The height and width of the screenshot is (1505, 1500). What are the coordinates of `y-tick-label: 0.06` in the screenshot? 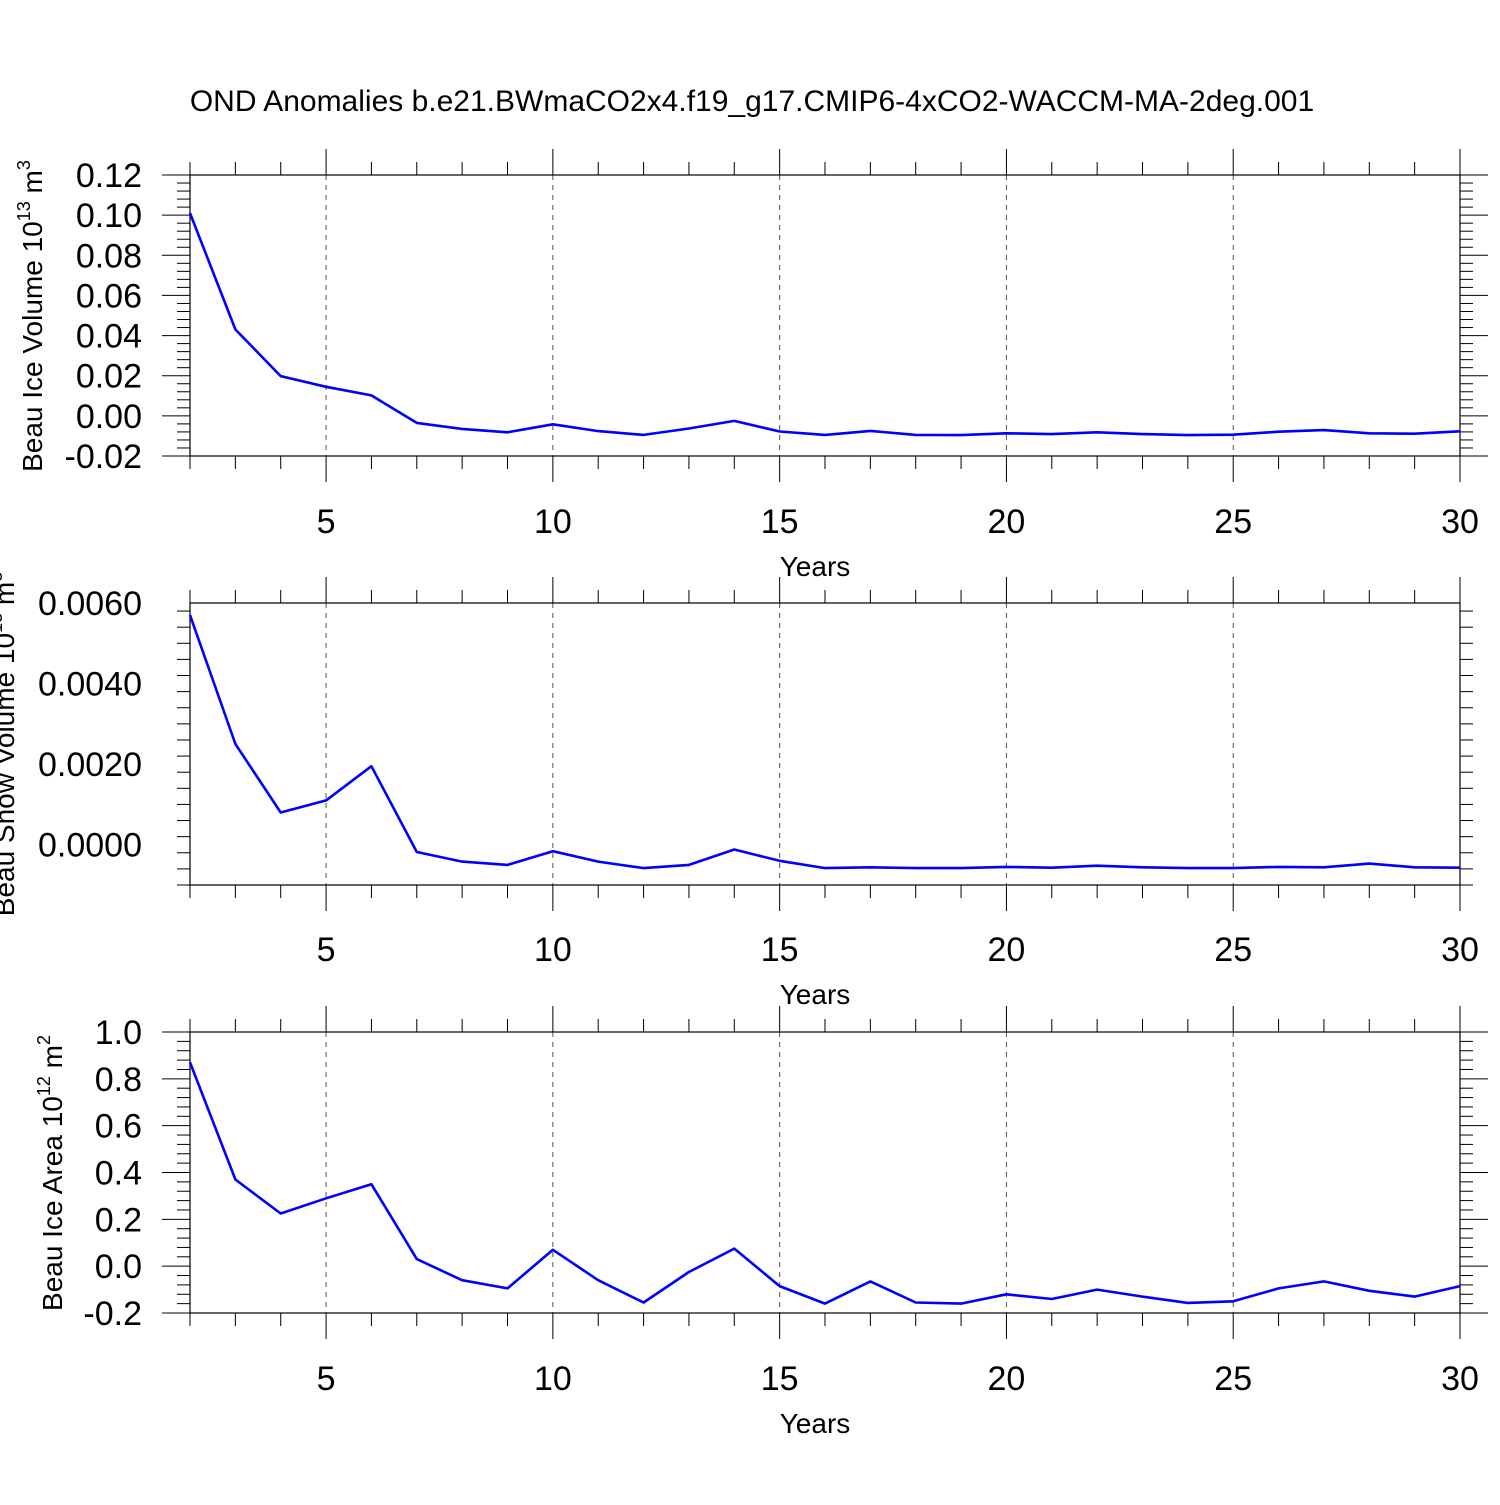 It's located at (109, 296).